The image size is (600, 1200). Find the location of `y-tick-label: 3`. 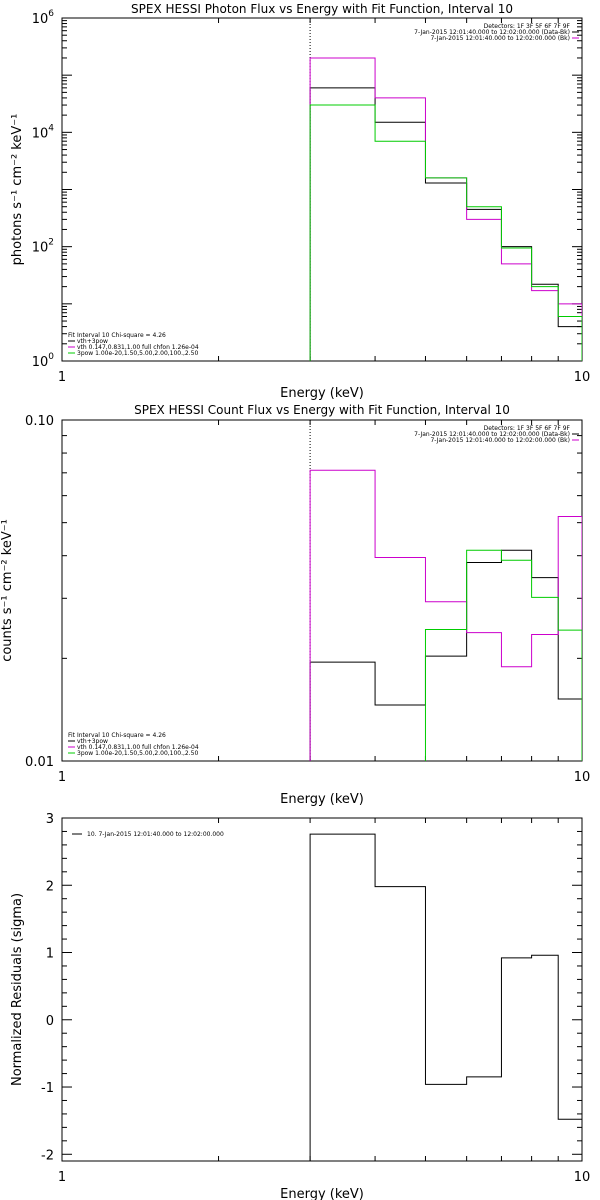

y-tick-label: 3 is located at coordinates (50, 819).